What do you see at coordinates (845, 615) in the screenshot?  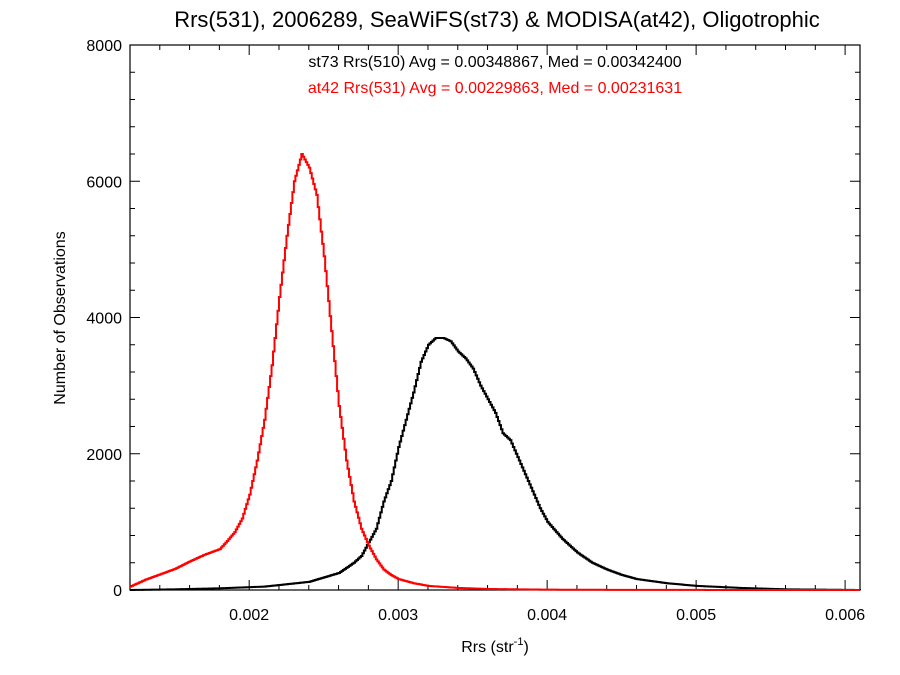 I see `x-tick-label: 0.006` at bounding box center [845, 615].